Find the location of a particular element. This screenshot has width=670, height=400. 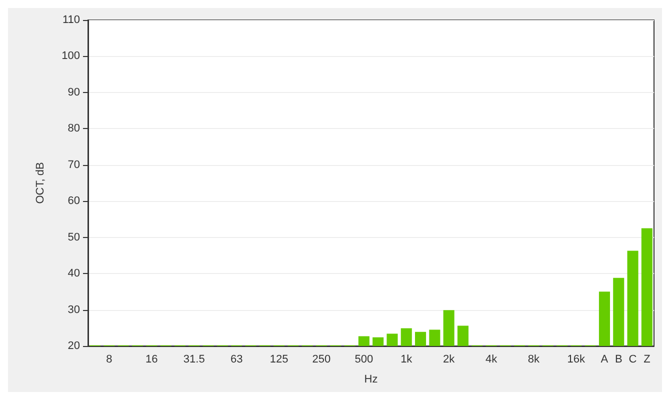

x-tick-label: 1k is located at coordinates (406, 360).